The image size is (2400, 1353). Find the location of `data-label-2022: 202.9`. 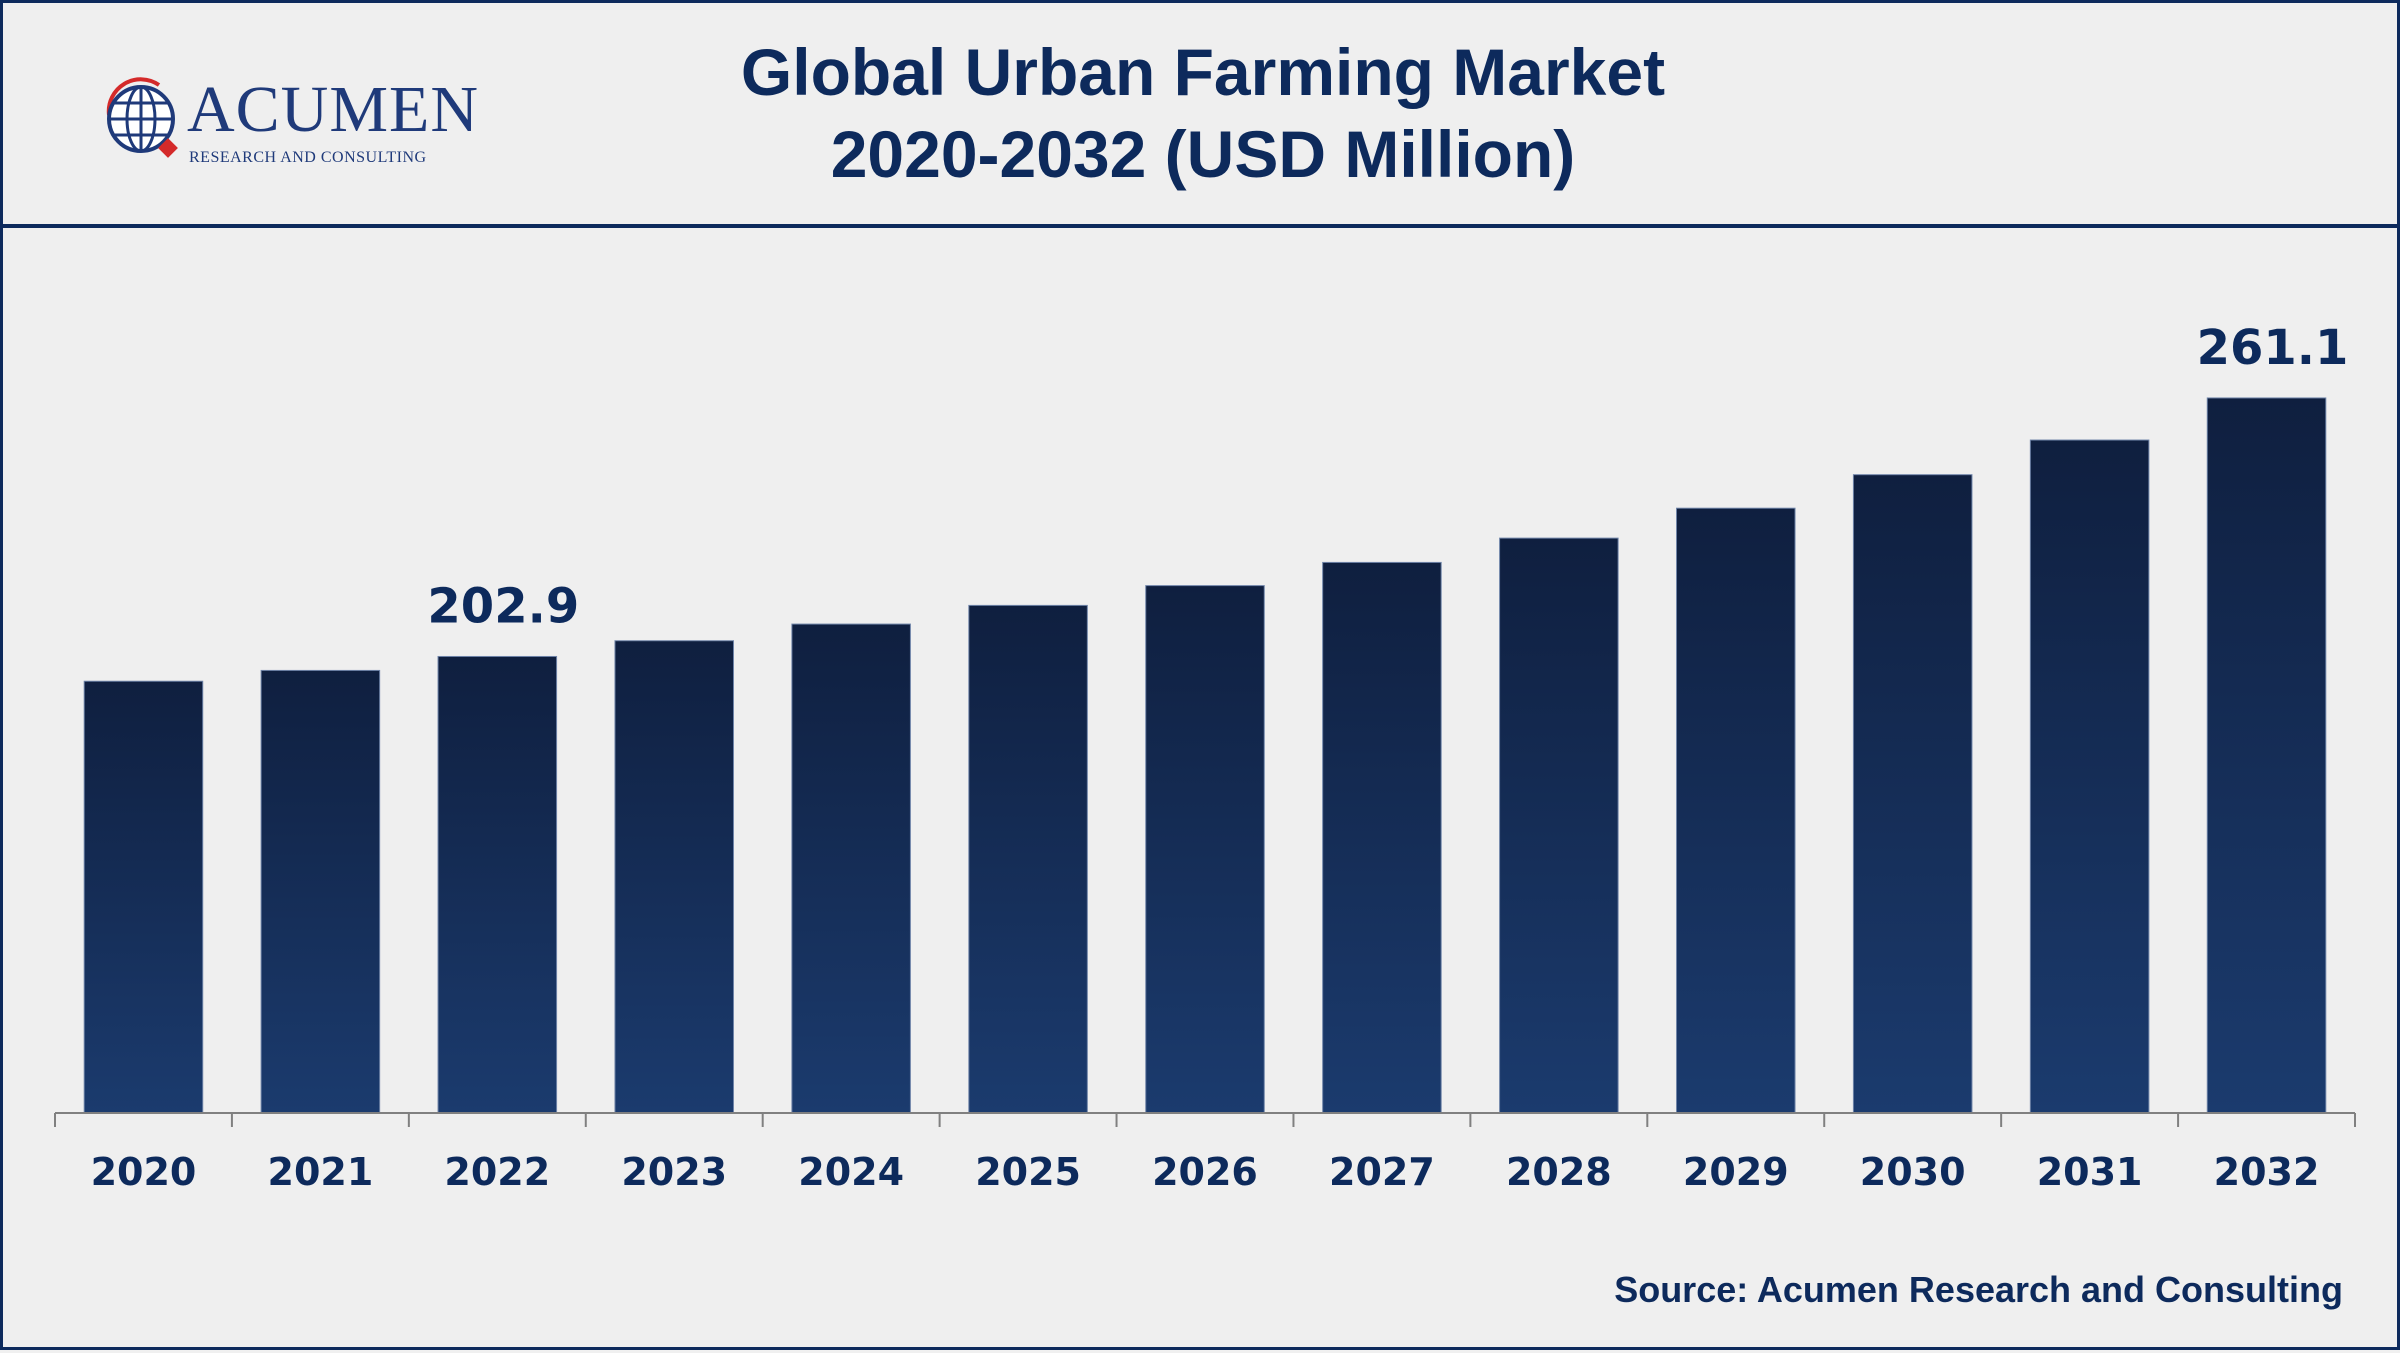

data-label-2022: 202.9 is located at coordinates (503, 606).